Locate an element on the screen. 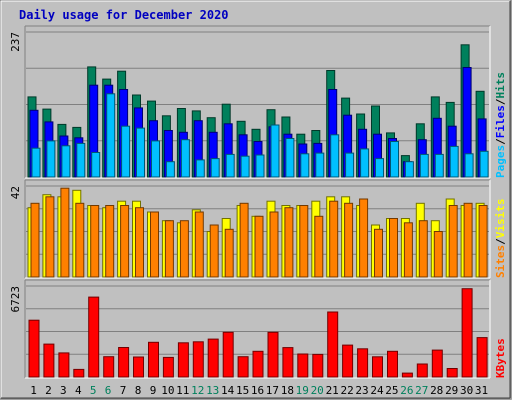 This screenshot has height=400, width=512. x-tick-label-30: 30 is located at coordinates (466, 390).